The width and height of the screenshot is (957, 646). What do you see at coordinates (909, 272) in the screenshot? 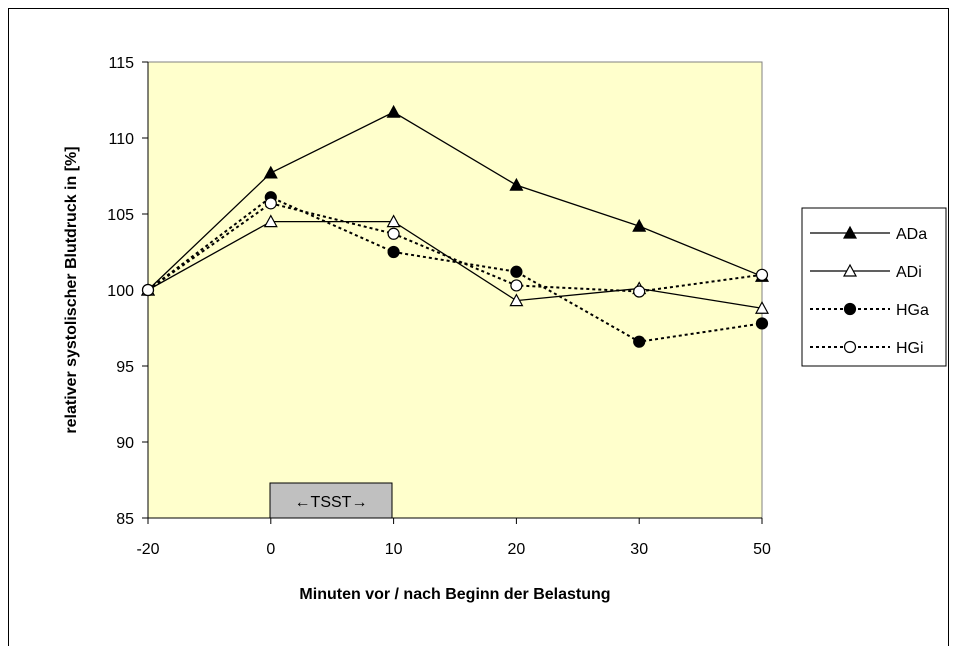
I see `legend-label: ADi` at bounding box center [909, 272].